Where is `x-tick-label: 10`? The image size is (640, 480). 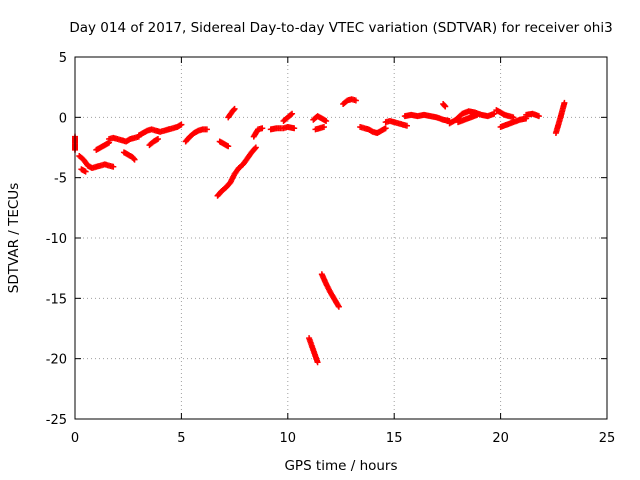 x-tick-label: 10 is located at coordinates (288, 438).